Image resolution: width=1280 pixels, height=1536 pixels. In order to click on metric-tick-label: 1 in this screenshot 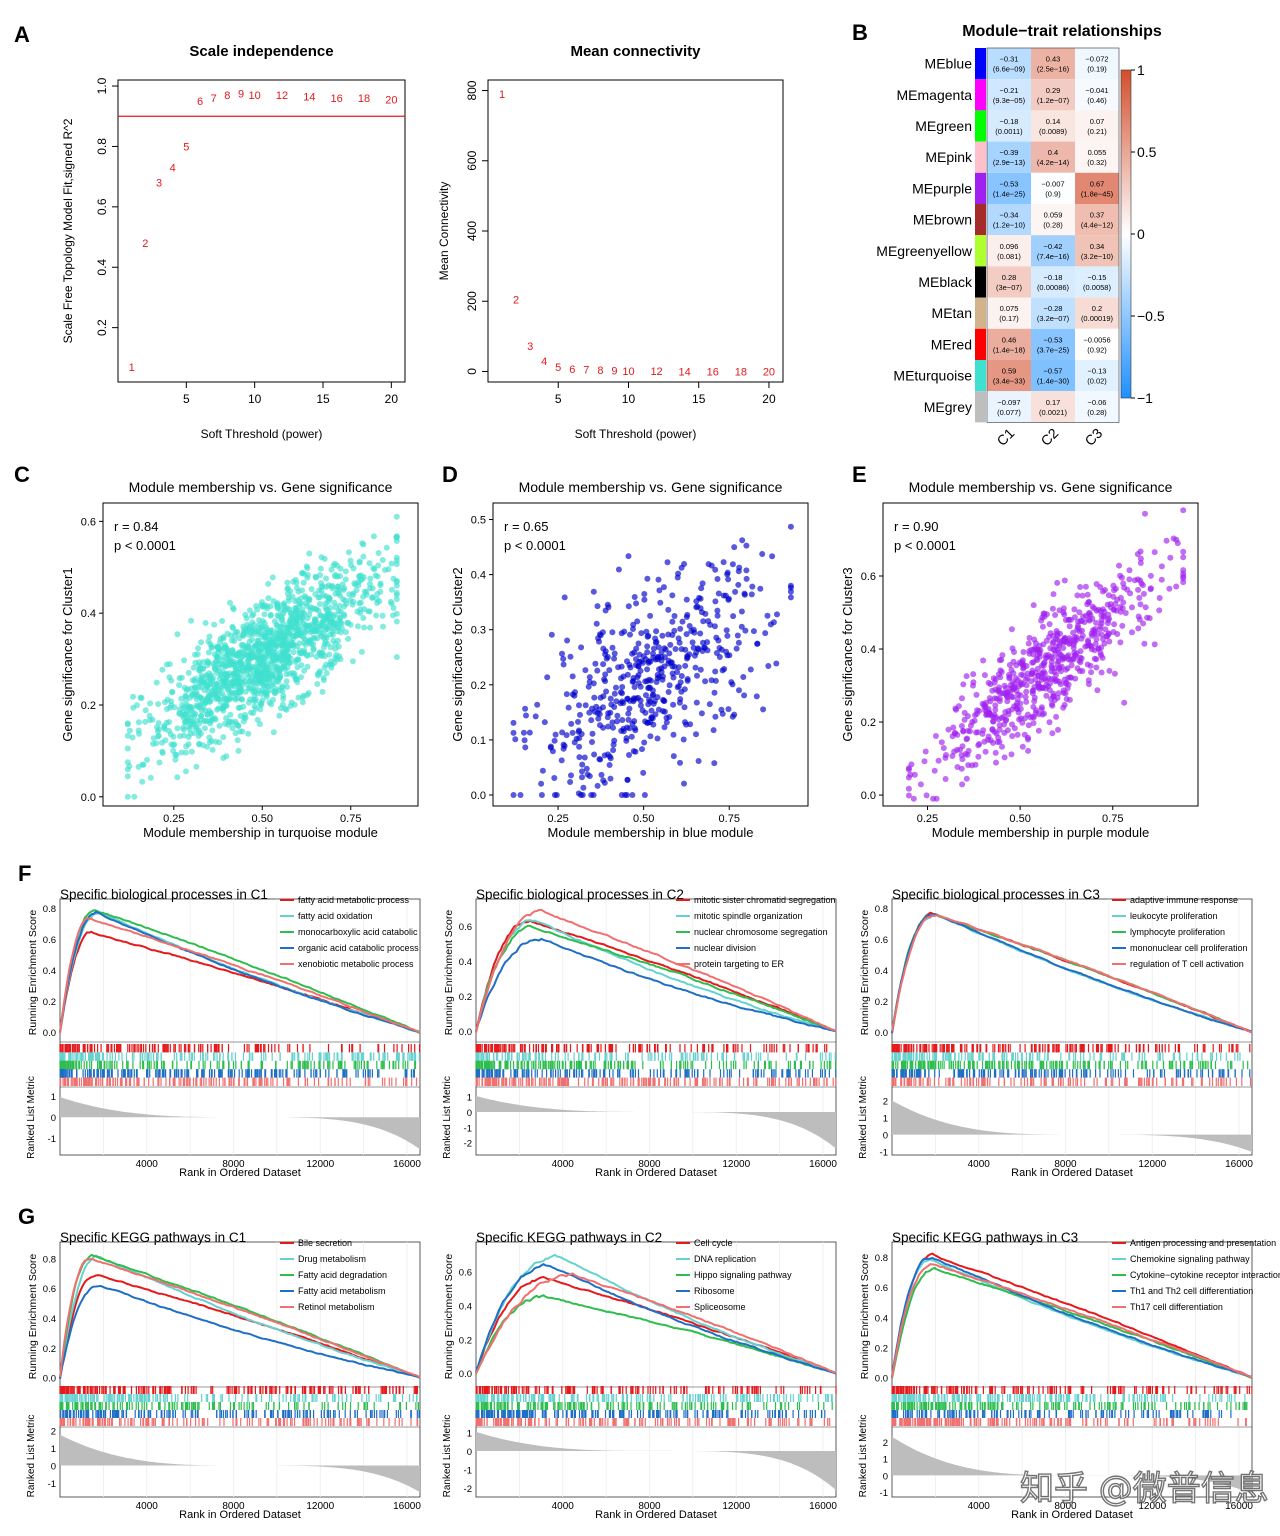, I will do `click(53, 1097)`.